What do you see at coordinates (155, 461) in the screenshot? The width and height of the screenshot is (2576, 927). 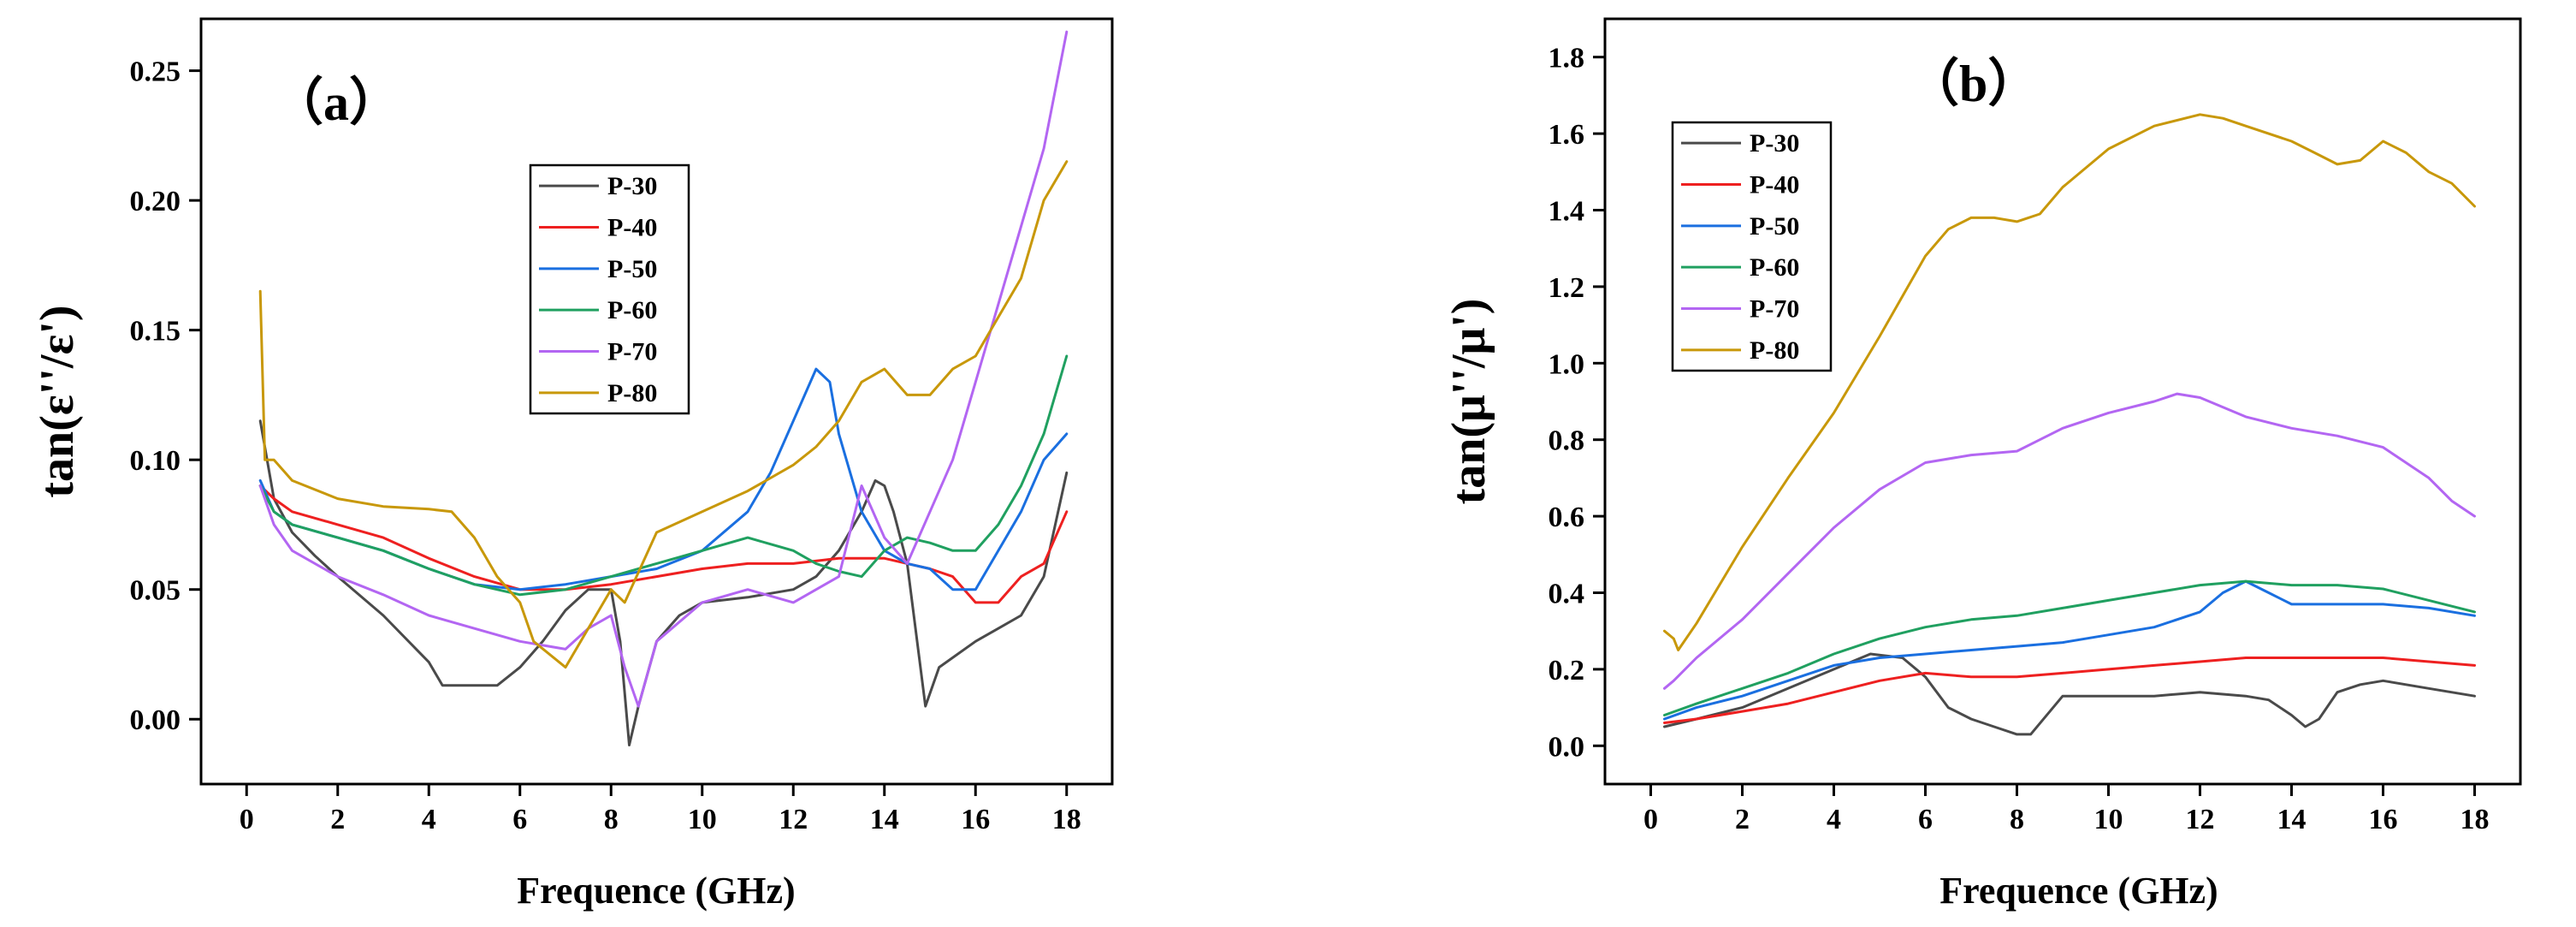 I see `y-tick-label: 0.10` at bounding box center [155, 461].